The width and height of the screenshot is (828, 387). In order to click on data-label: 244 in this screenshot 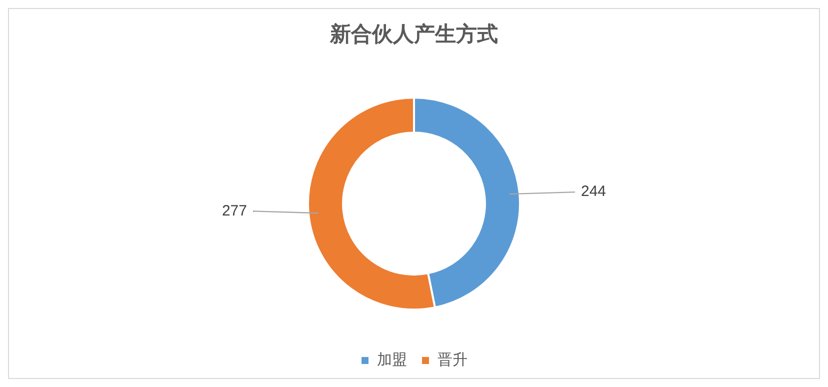, I will do `click(593, 191)`.